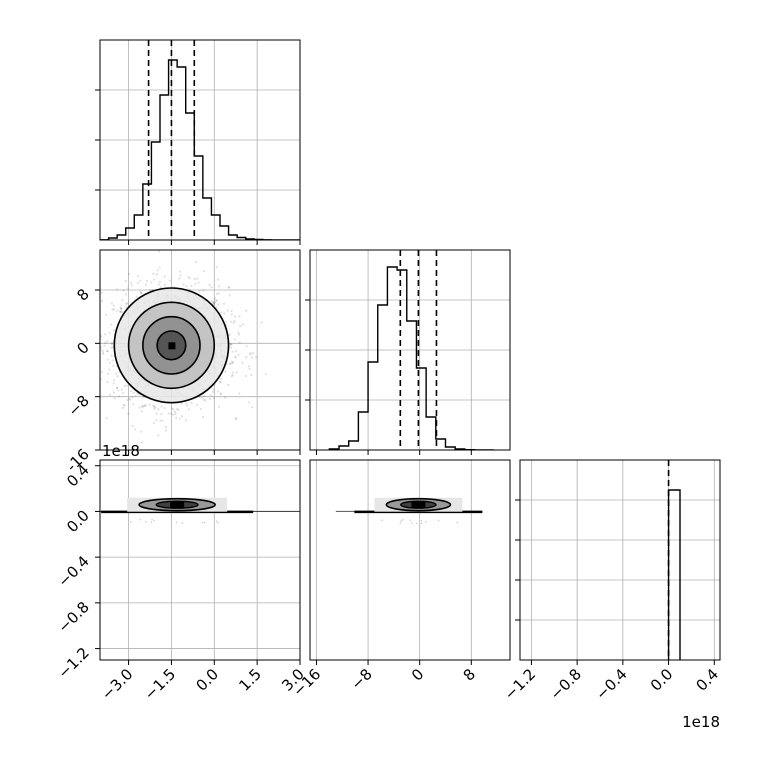 This screenshot has width=760, height=760. Describe the element at coordinates (121, 451) in the screenshot. I see `offset-label-y: 1e18` at that location.